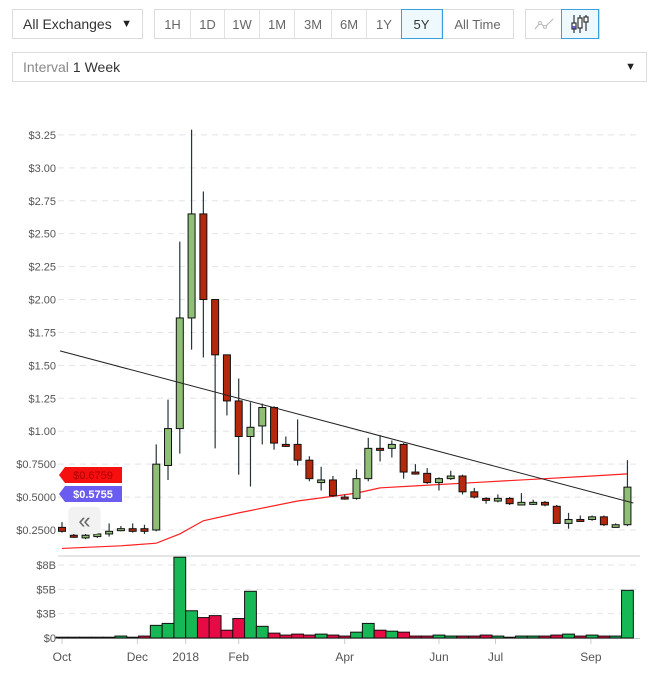 The height and width of the screenshot is (673, 651). What do you see at coordinates (46, 590) in the screenshot?
I see `volume-tick-label: $5B` at bounding box center [46, 590].